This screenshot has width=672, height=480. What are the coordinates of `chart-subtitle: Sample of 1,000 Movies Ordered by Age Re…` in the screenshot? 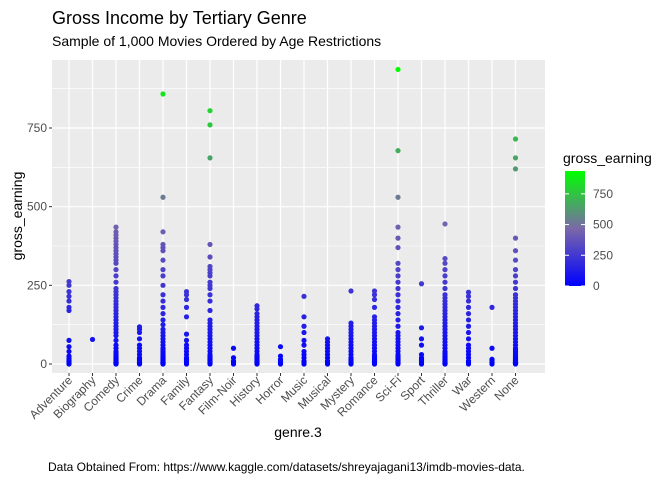 It's located at (216, 41).